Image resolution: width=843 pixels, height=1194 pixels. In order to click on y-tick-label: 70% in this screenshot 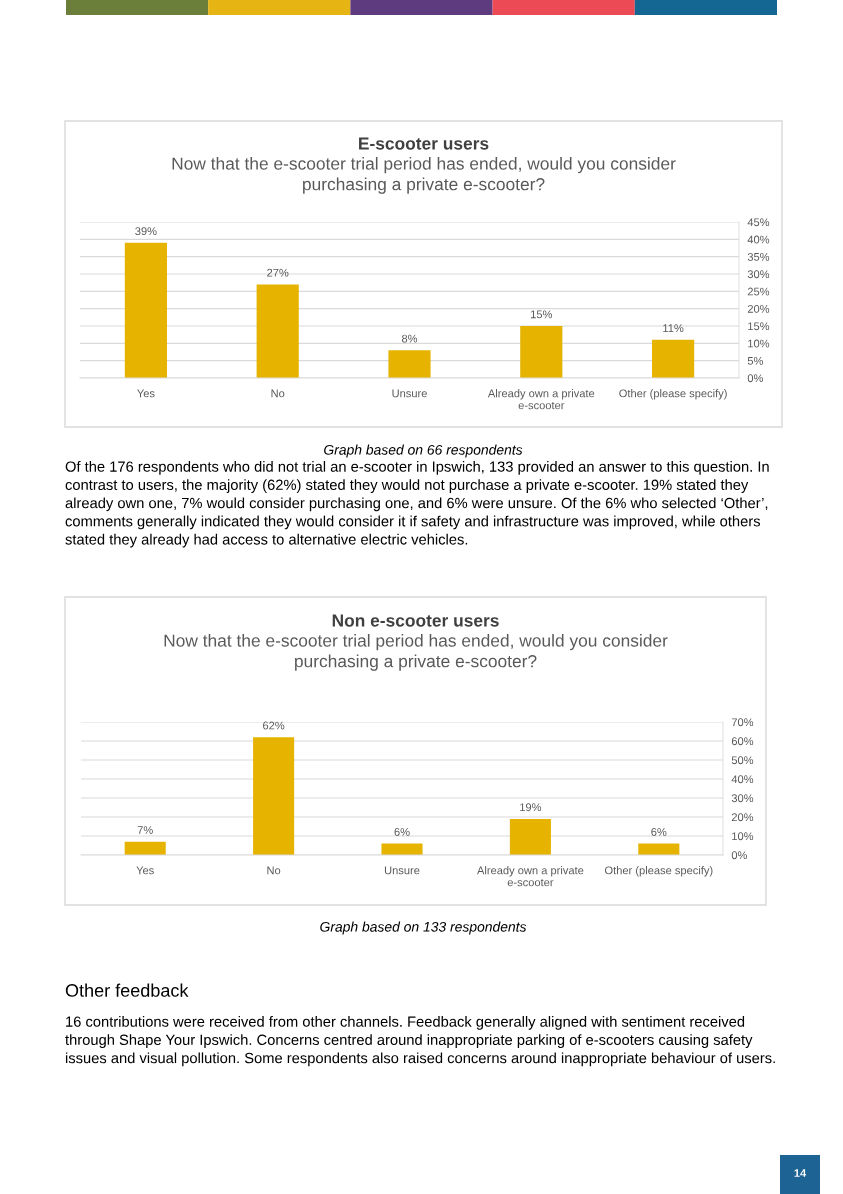, I will do `click(742, 722)`.